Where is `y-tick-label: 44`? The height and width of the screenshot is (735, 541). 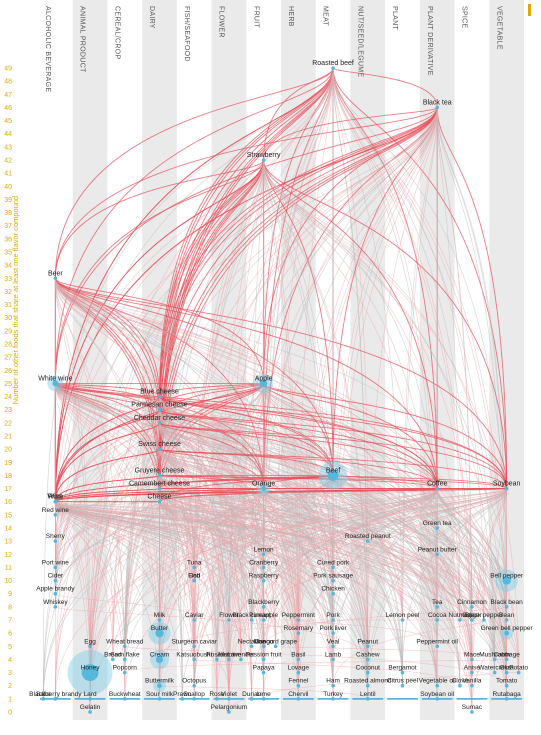 y-tick-label: 44 is located at coordinates (8, 134).